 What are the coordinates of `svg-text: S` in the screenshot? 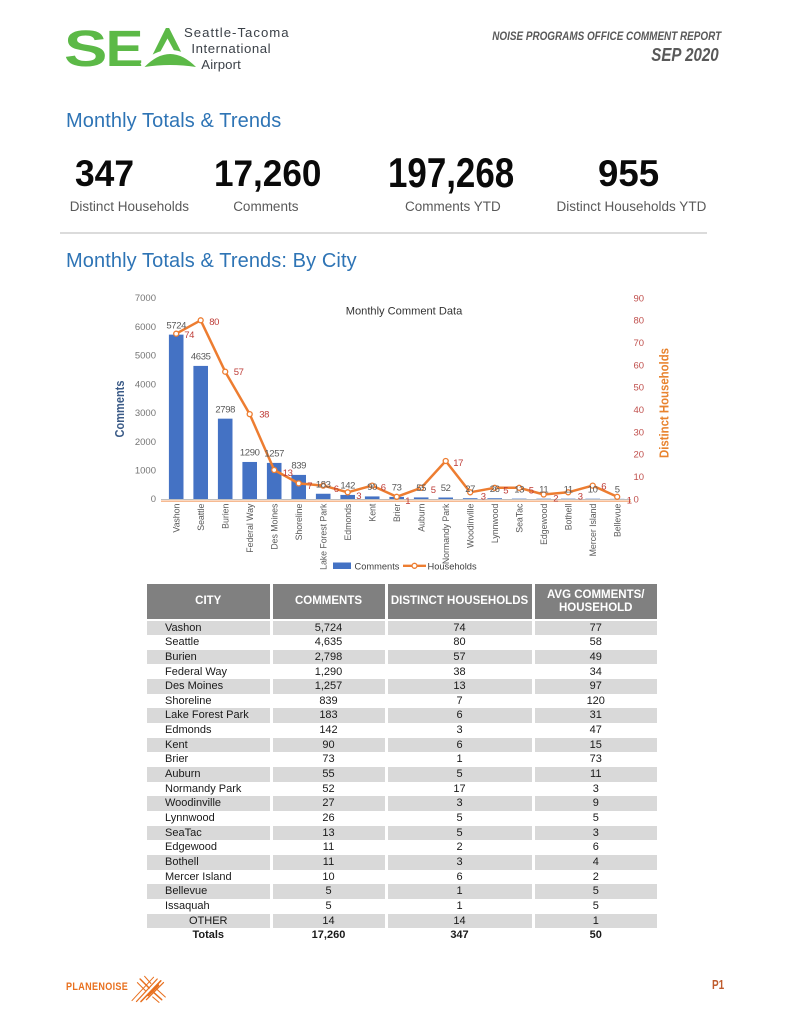 It's located at (85, 48).